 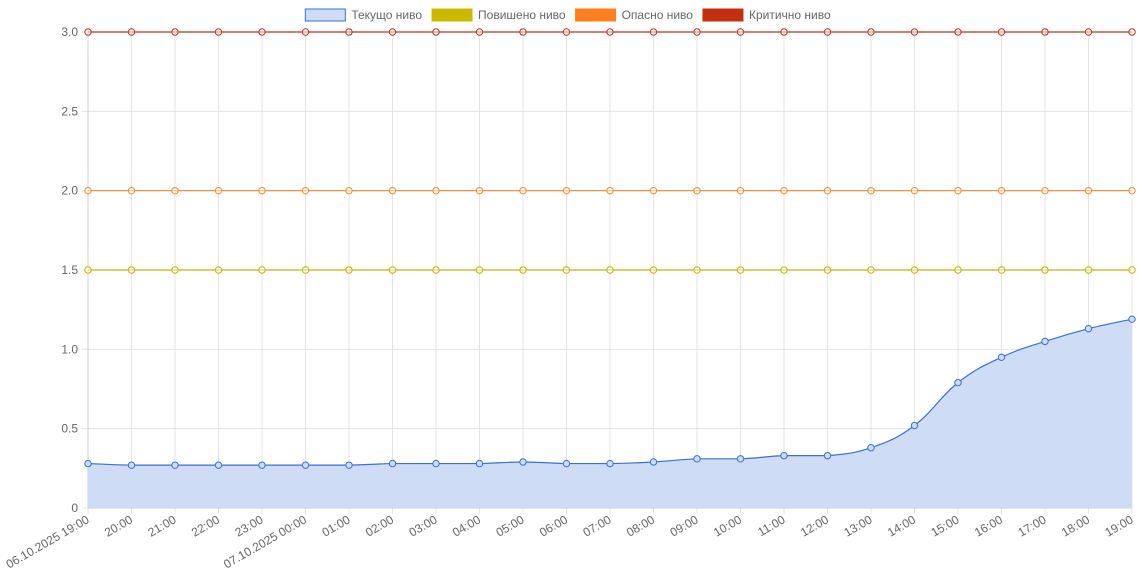 What do you see at coordinates (48, 540) in the screenshot?
I see `x-tick-label: 06.10.2025 19:00` at bounding box center [48, 540].